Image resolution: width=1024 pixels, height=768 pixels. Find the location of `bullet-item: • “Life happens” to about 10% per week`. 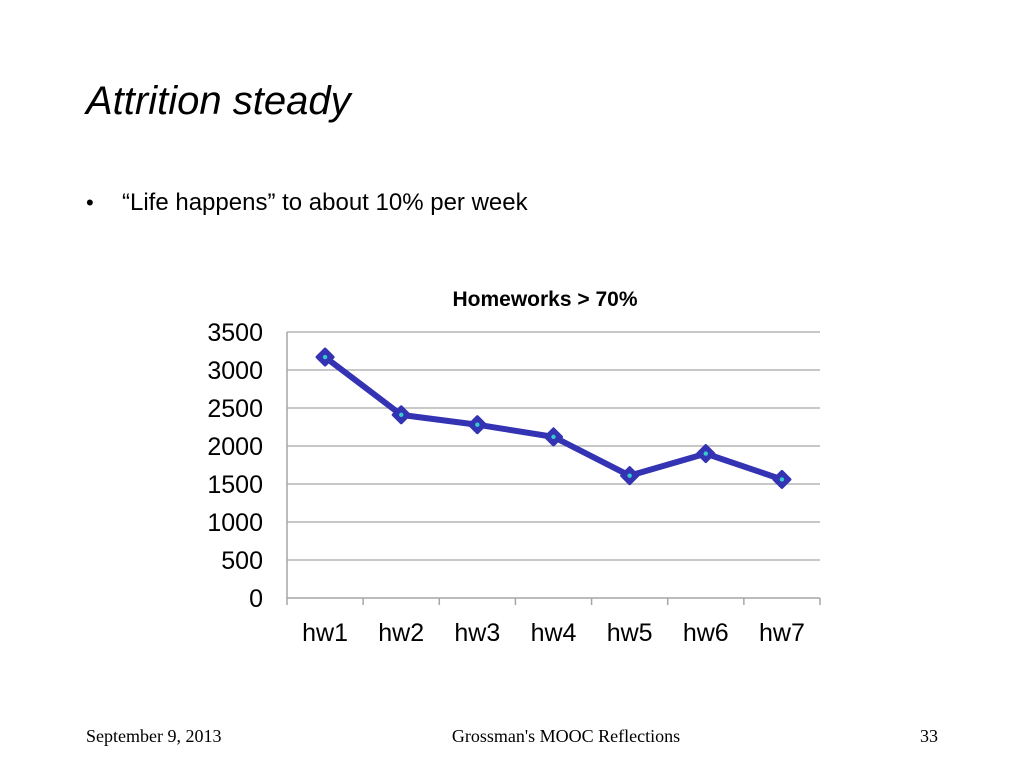

bullet-item: • “Life happens” to about 10% per week is located at coordinates (307, 203).